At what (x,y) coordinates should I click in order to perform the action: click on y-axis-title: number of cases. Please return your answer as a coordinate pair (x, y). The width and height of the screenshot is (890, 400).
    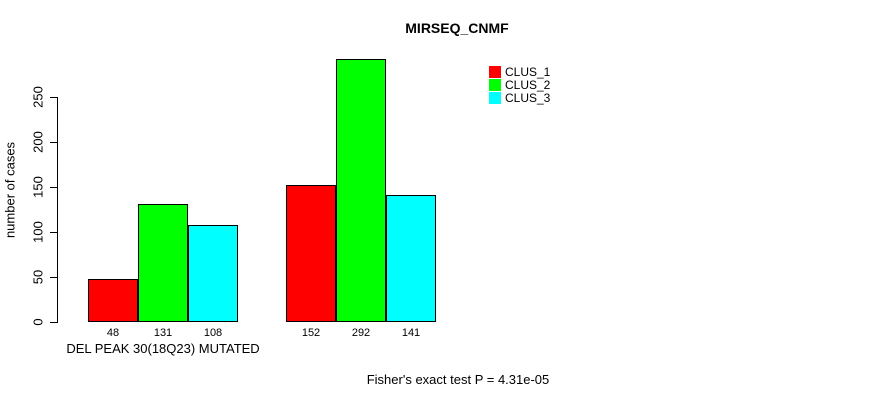
    Looking at the image, I should click on (10, 190).